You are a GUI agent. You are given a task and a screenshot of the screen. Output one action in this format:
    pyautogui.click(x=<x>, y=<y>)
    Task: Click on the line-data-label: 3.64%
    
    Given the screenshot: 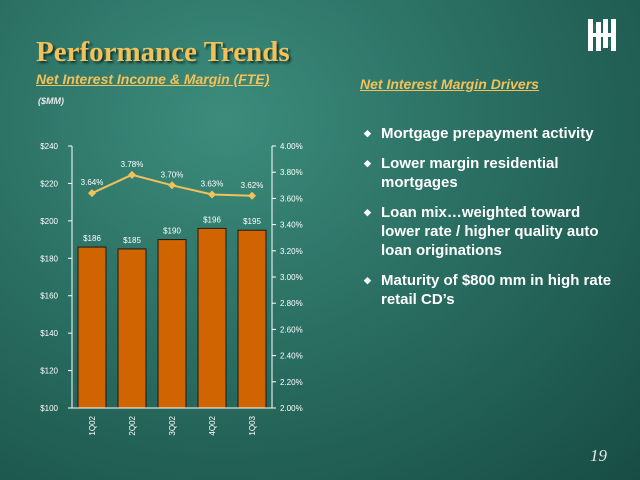 What is the action you would take?
    pyautogui.click(x=92, y=182)
    